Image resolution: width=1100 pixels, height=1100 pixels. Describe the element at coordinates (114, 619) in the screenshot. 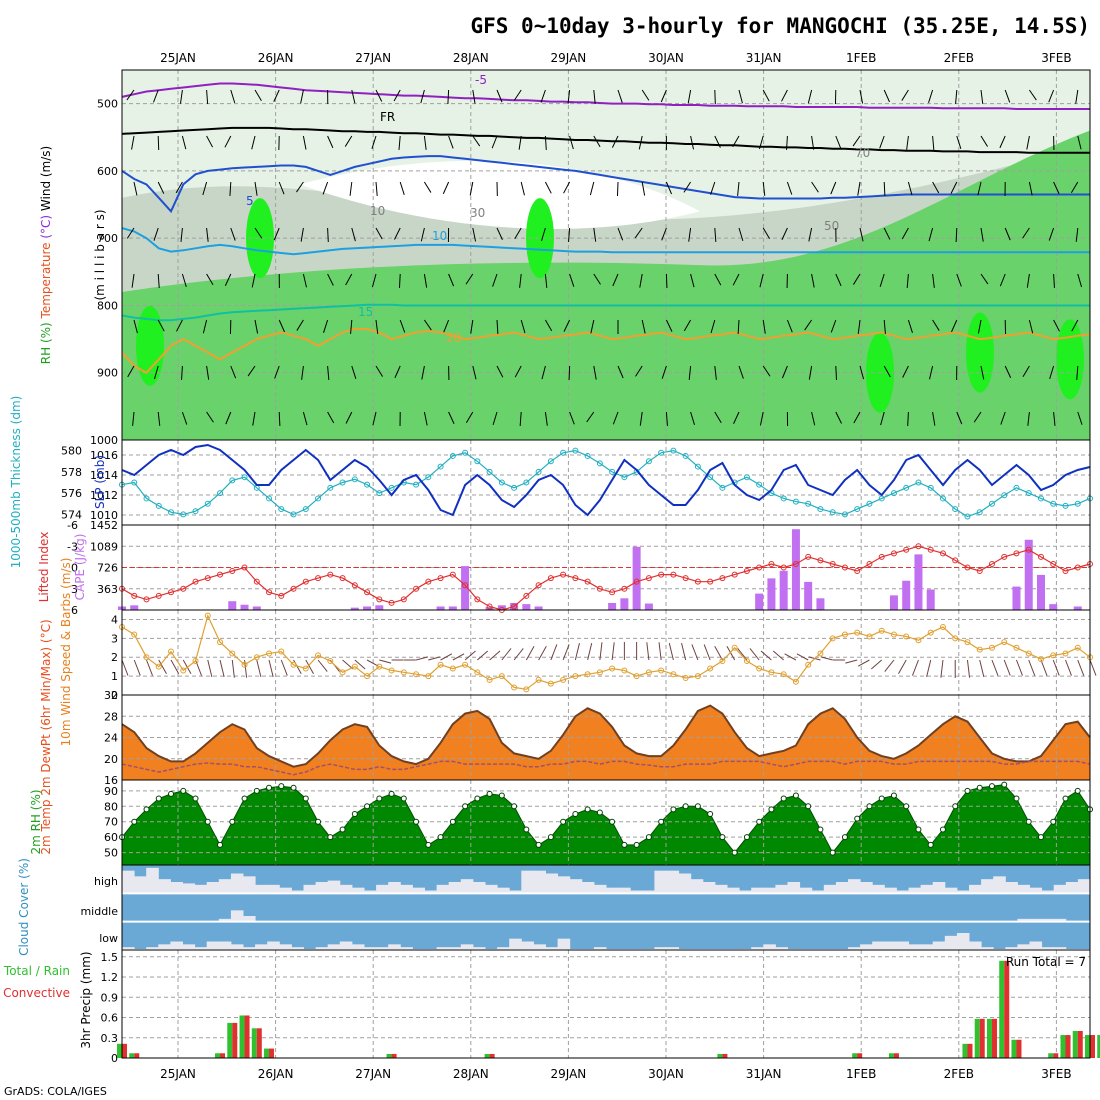

I see `wind-tick: 4` at that location.